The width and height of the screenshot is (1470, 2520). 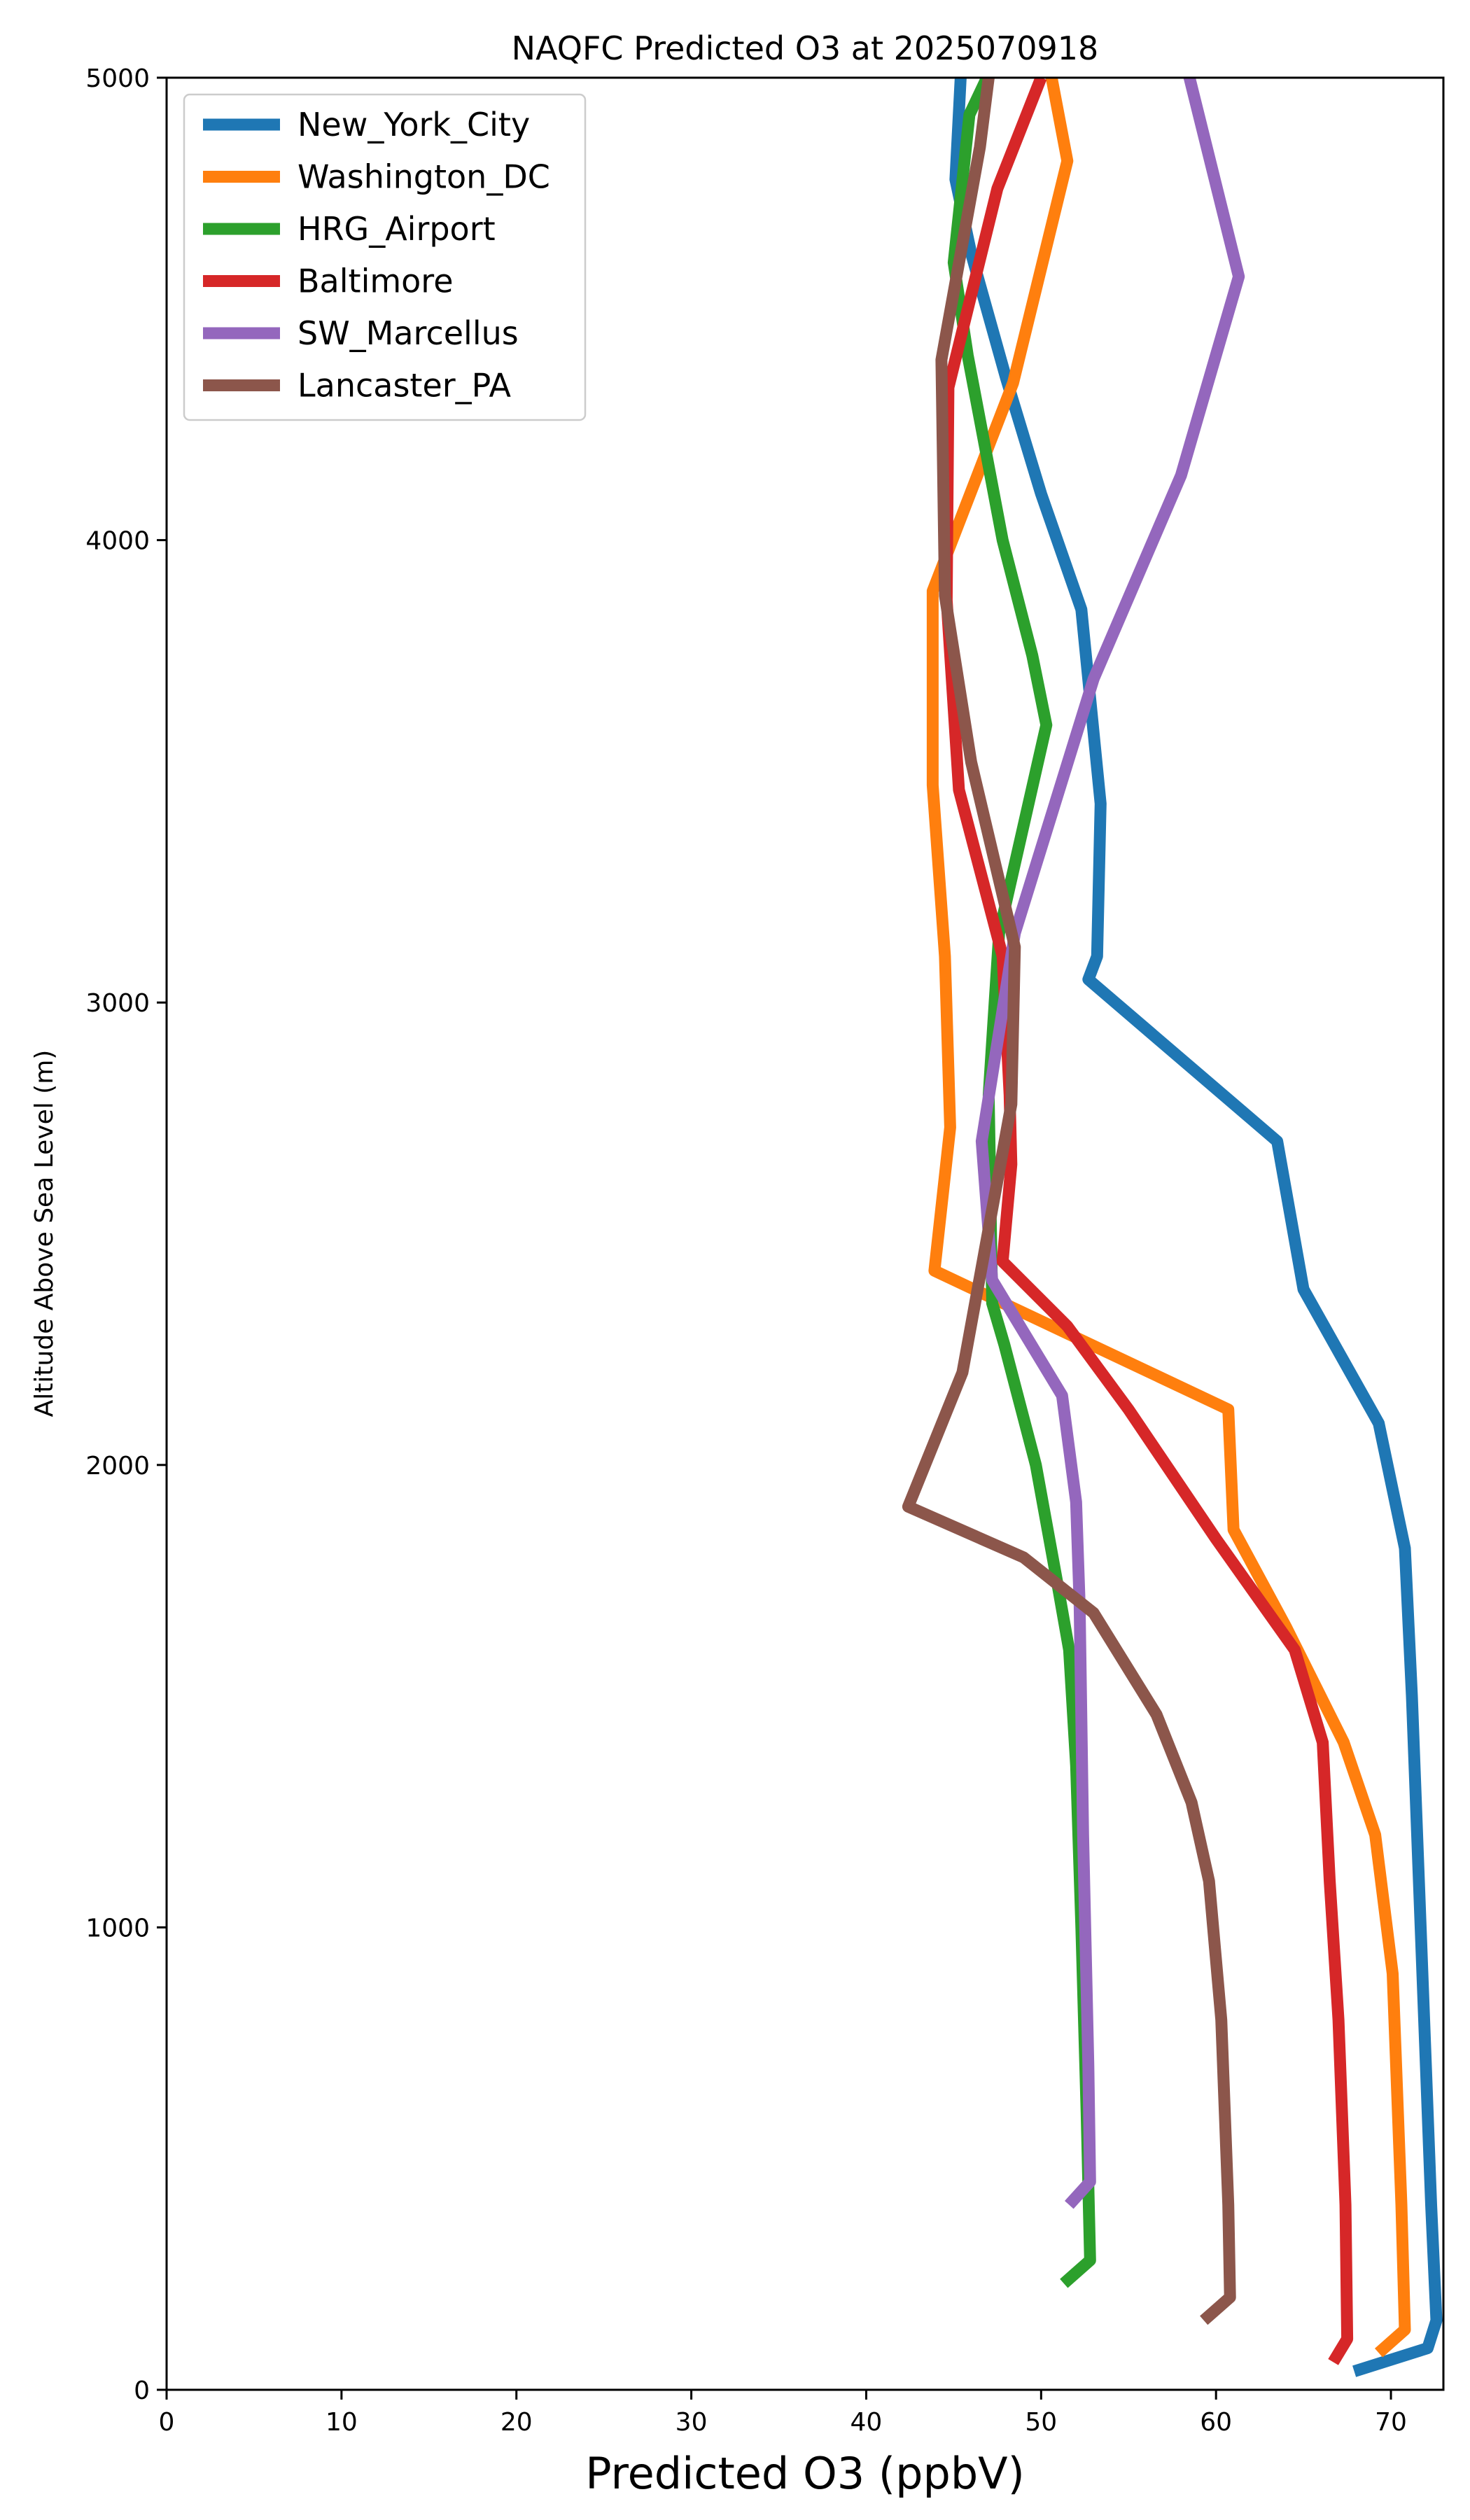 What do you see at coordinates (424, 177) in the screenshot?
I see `legend-label-washington-dc: Washington_DC` at bounding box center [424, 177].